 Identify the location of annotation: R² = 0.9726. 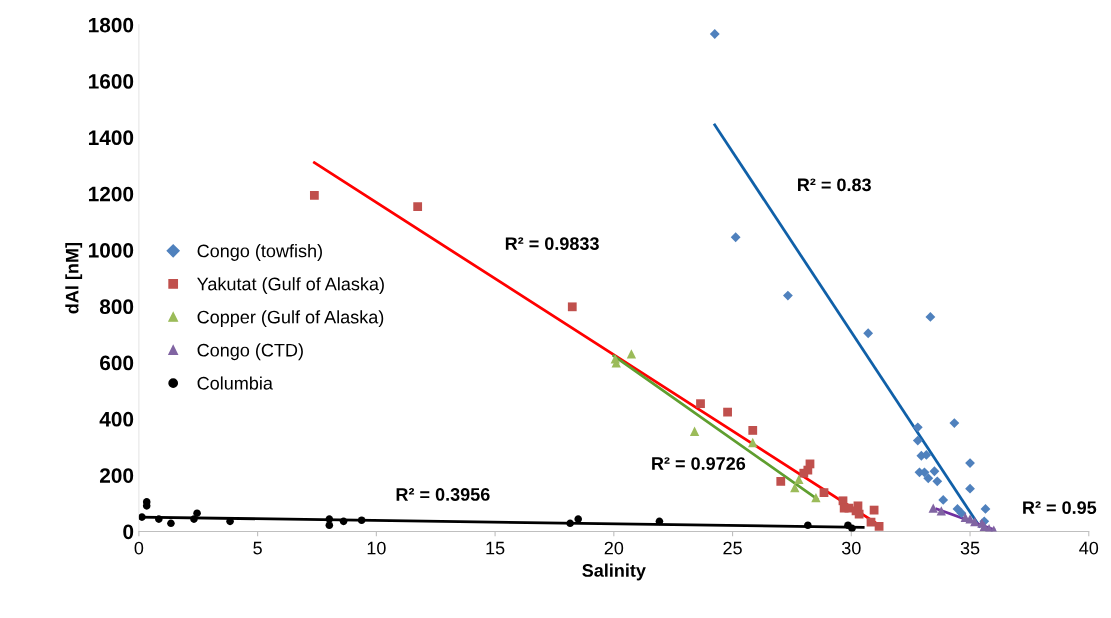
(699, 463).